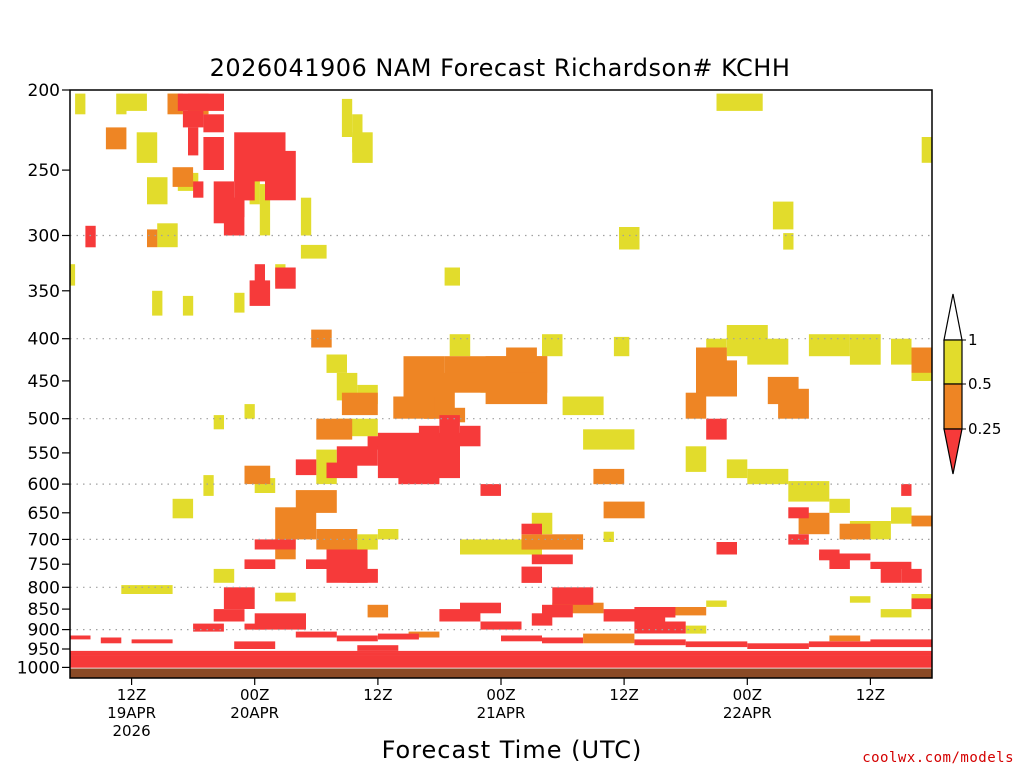 The image size is (1024, 768). What do you see at coordinates (984, 429) in the screenshot?
I see `colorbar-label-2: 0.25` at bounding box center [984, 429].